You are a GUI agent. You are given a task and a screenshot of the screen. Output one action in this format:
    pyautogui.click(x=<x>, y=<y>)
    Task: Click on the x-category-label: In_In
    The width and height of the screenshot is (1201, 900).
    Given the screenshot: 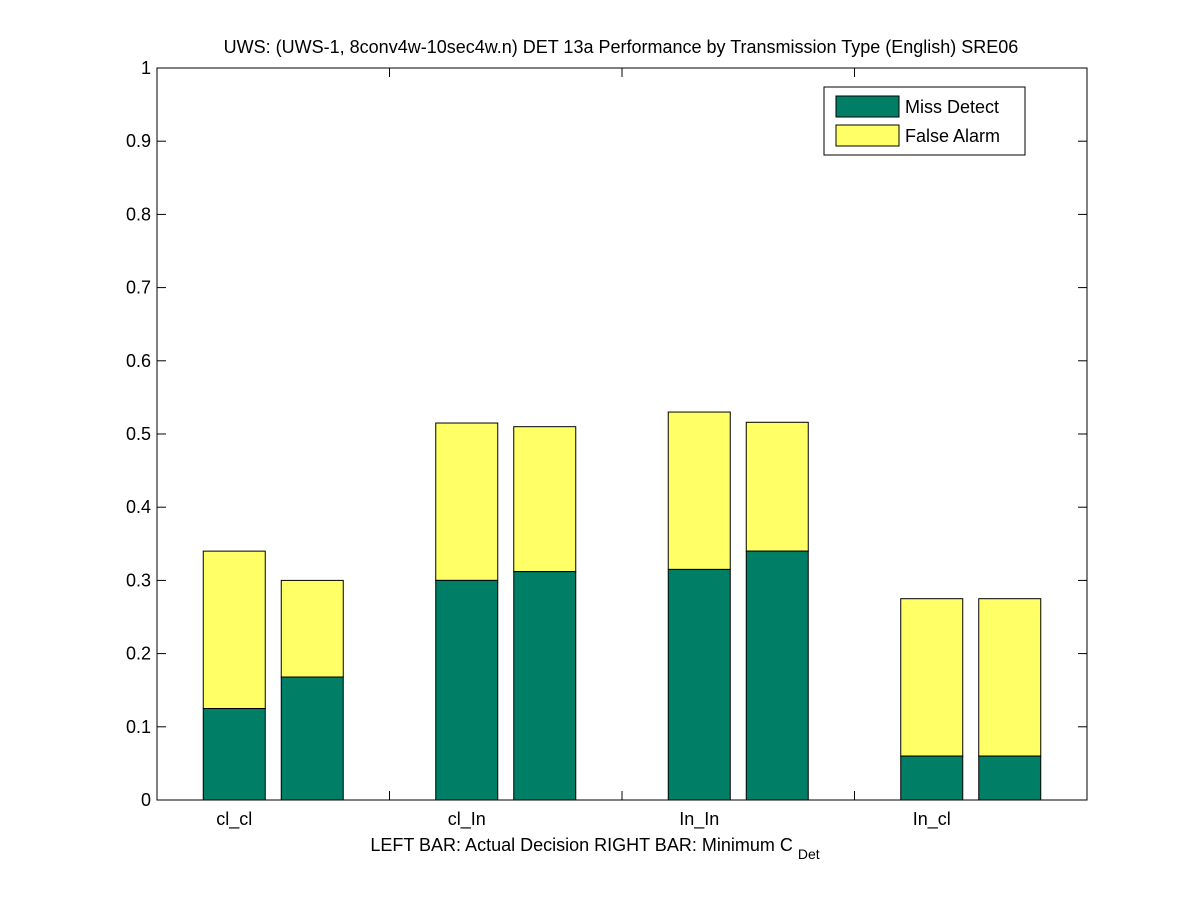 What is the action you would take?
    pyautogui.click(x=699, y=819)
    